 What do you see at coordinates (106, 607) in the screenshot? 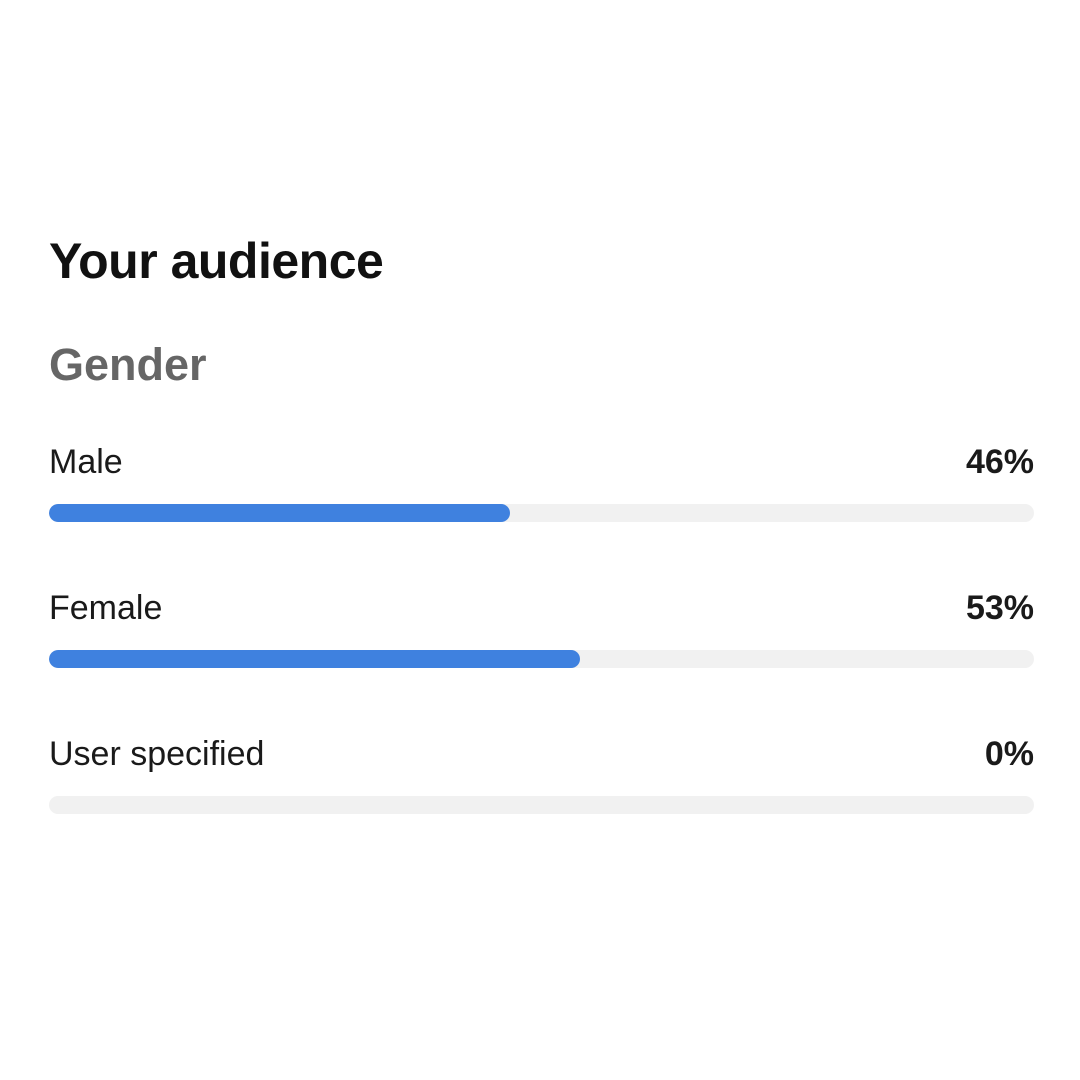
I see `gender-label-female: Female` at bounding box center [106, 607].